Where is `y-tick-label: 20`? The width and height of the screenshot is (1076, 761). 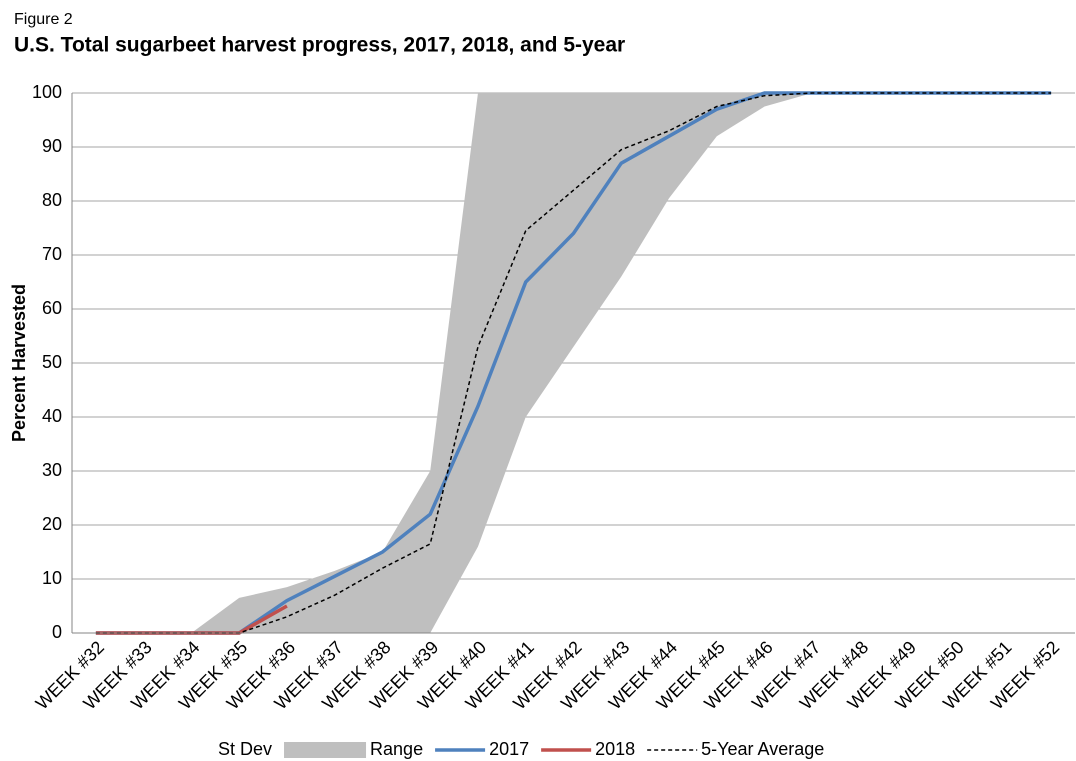 y-tick-label: 20 is located at coordinates (52, 524).